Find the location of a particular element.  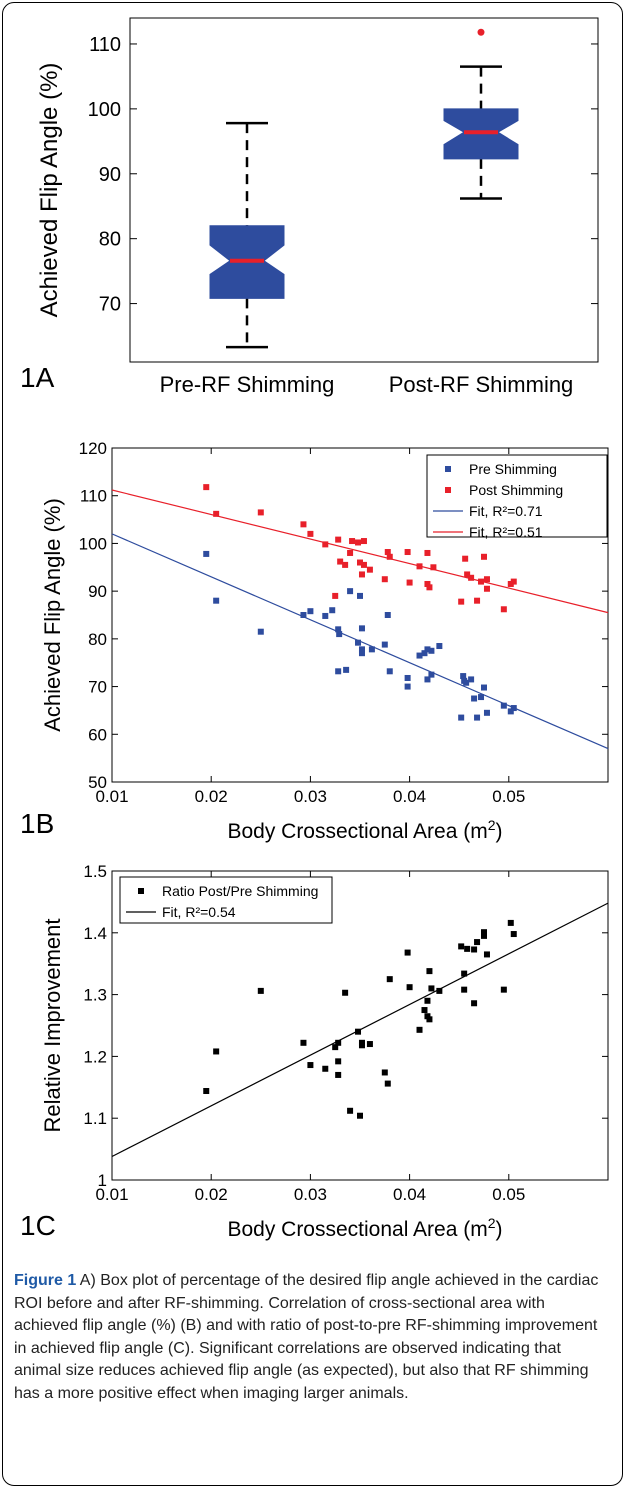

legend-marker is located at coordinates (141, 891).